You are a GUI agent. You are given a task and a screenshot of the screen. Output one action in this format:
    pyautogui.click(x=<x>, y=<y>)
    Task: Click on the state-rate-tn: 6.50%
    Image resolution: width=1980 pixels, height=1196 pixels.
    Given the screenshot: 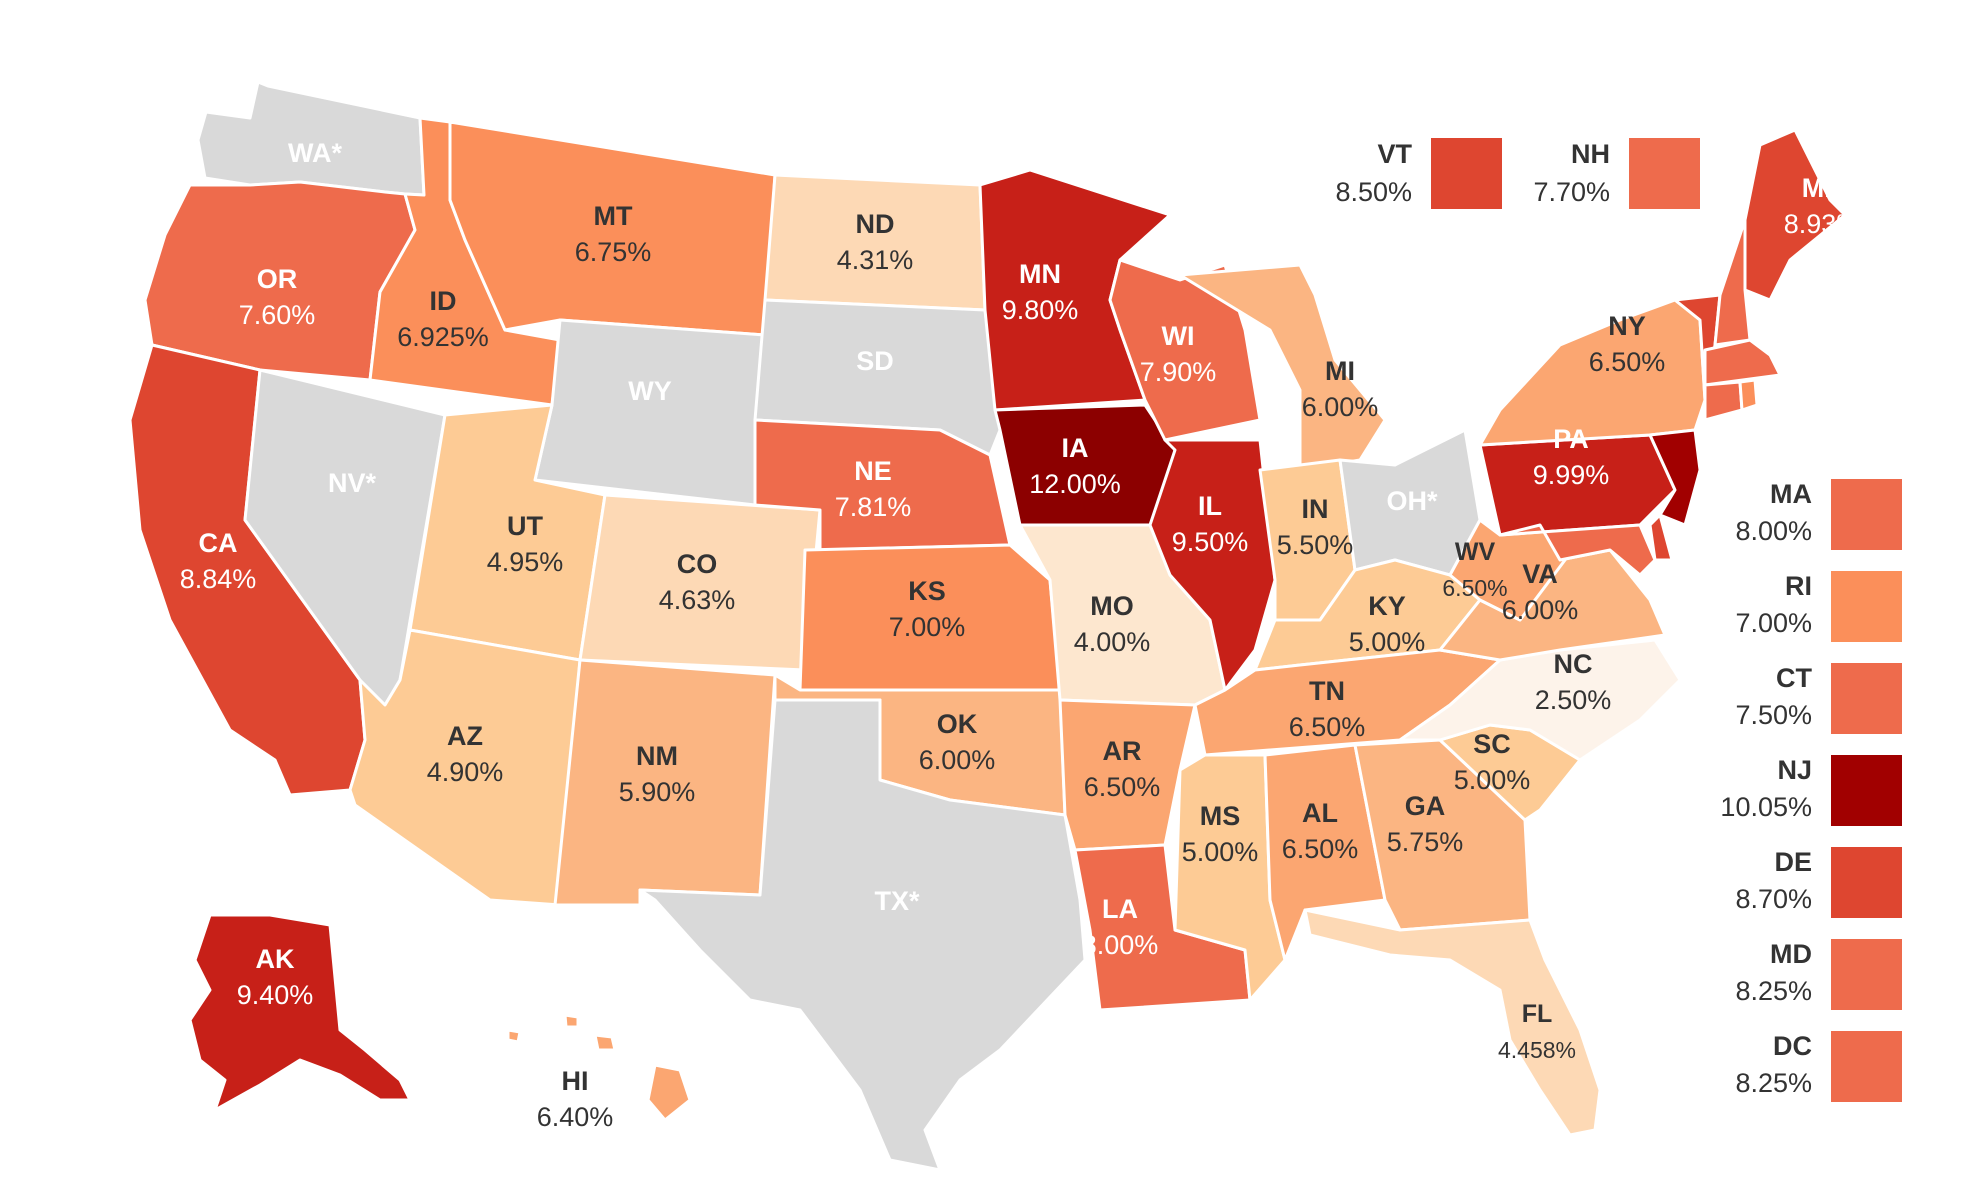 What is the action you would take?
    pyautogui.click(x=1327, y=727)
    